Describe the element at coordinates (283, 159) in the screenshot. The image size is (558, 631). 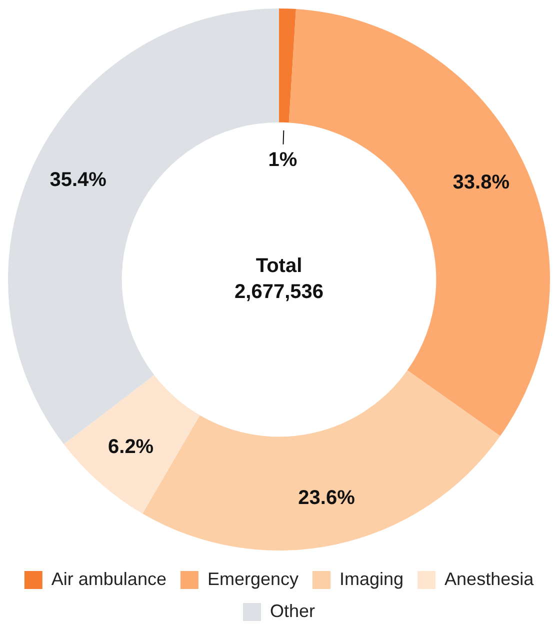
I see `data-label: 1%` at that location.